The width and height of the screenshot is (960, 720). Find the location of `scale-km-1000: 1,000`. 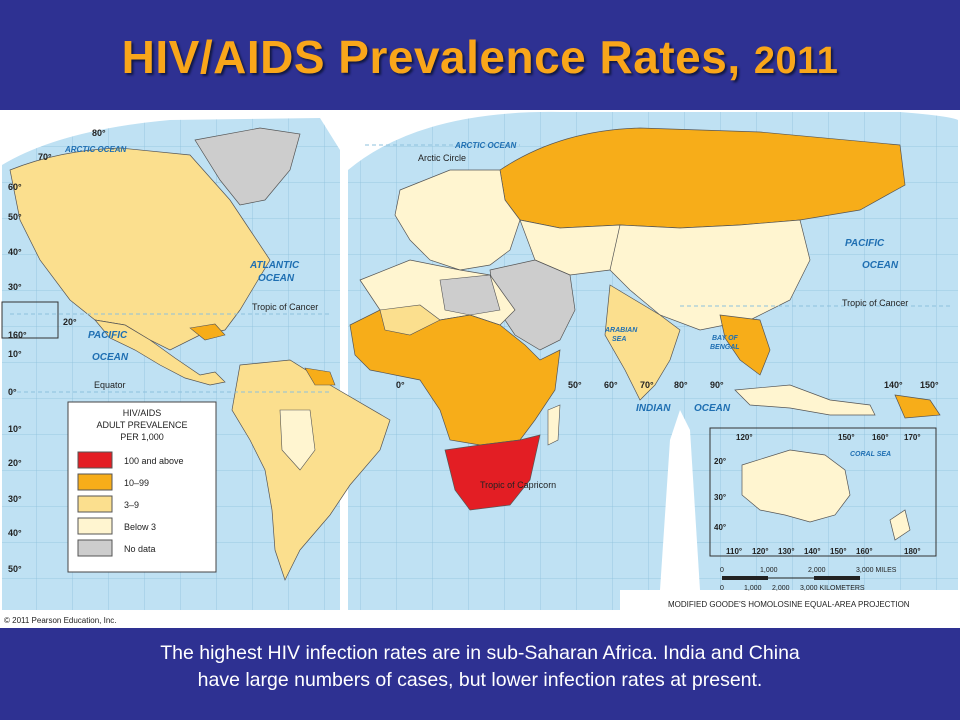

scale-km-1000: 1,000 is located at coordinates (753, 588).